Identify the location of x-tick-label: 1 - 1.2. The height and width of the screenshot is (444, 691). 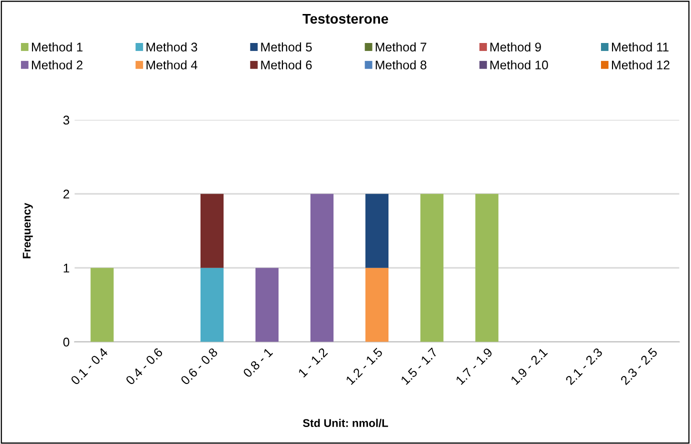
(313, 362).